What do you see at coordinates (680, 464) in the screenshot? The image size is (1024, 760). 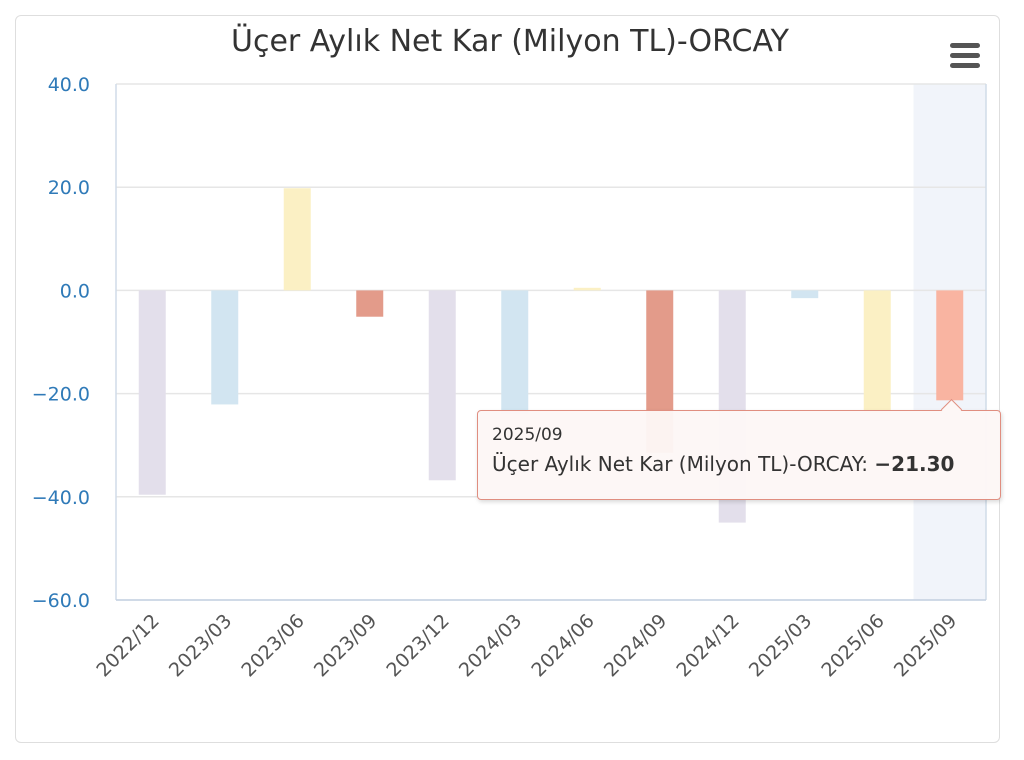 I see `tooltip-series-label: Üçer Aylık Net Kar (Milyon TL)-ORCAY:` at bounding box center [680, 464].